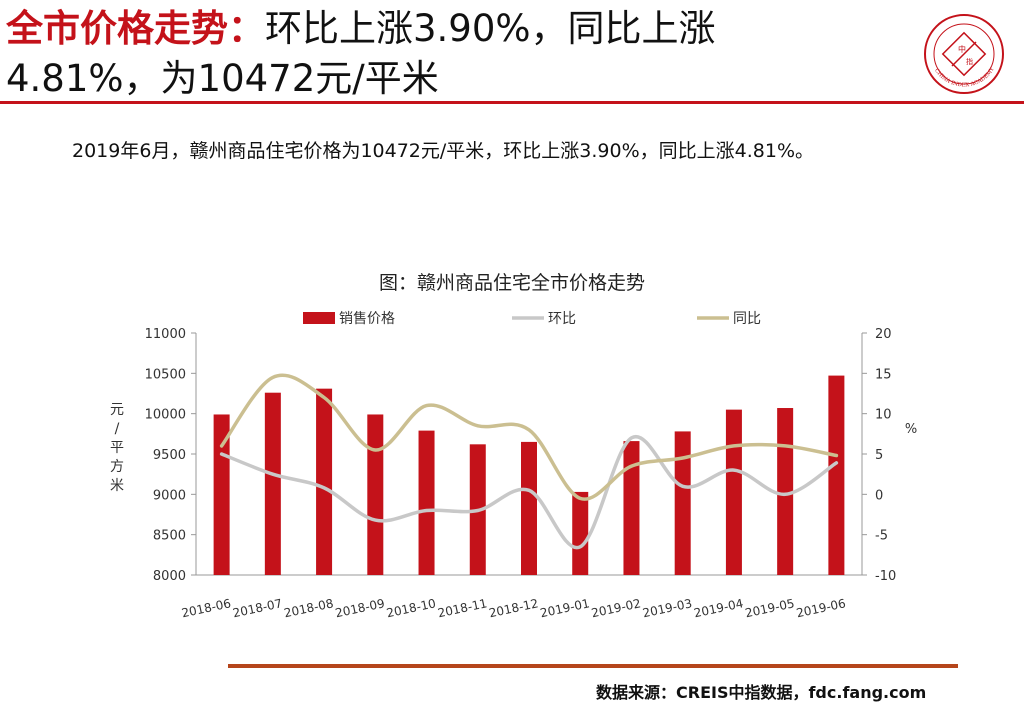 The height and width of the screenshot is (709, 1024). What do you see at coordinates (165, 415) in the screenshot?
I see `left-axis-tick-label: 10000` at bounding box center [165, 415].